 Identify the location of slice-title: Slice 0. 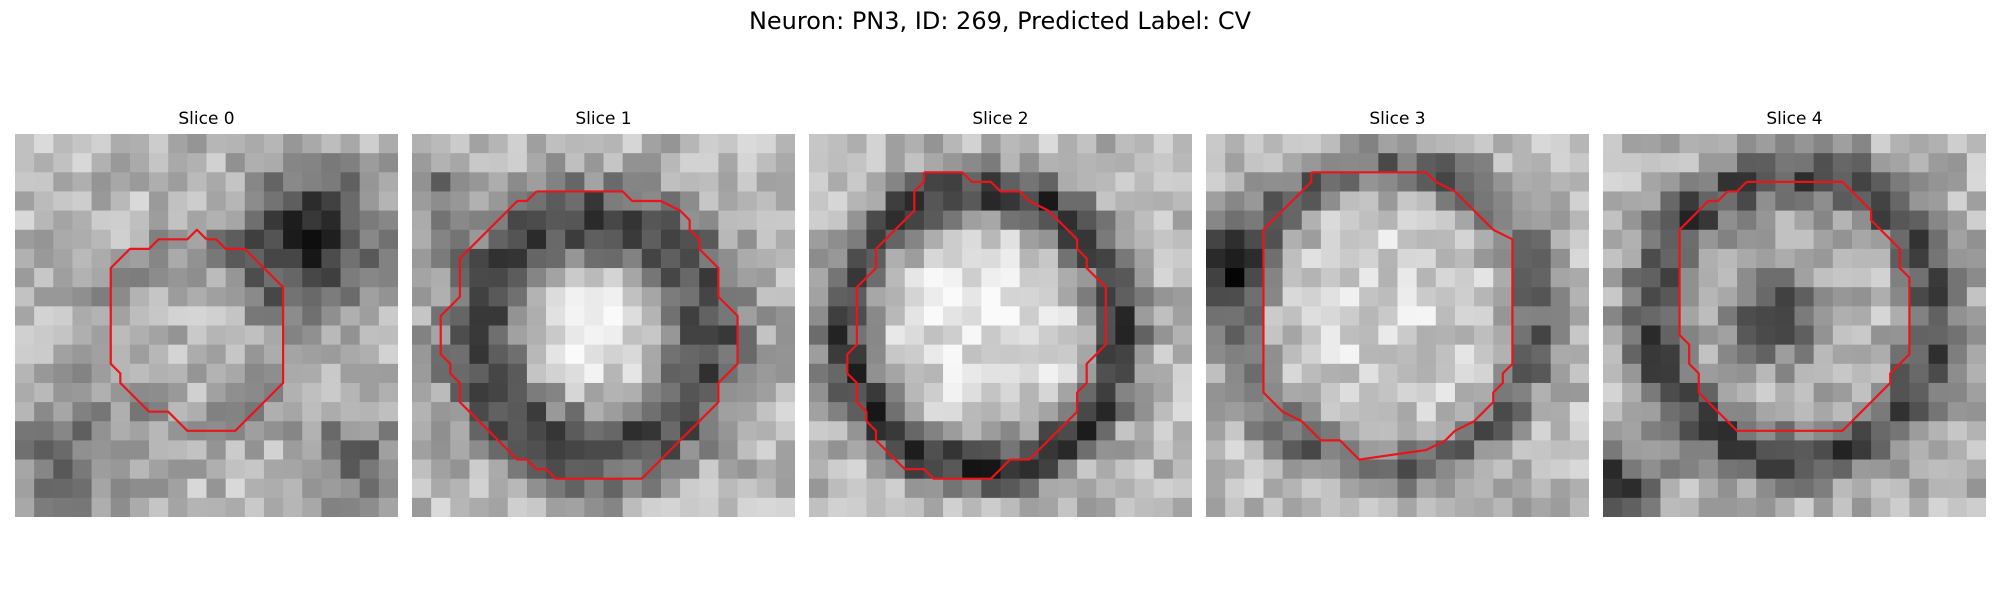
(206, 119).